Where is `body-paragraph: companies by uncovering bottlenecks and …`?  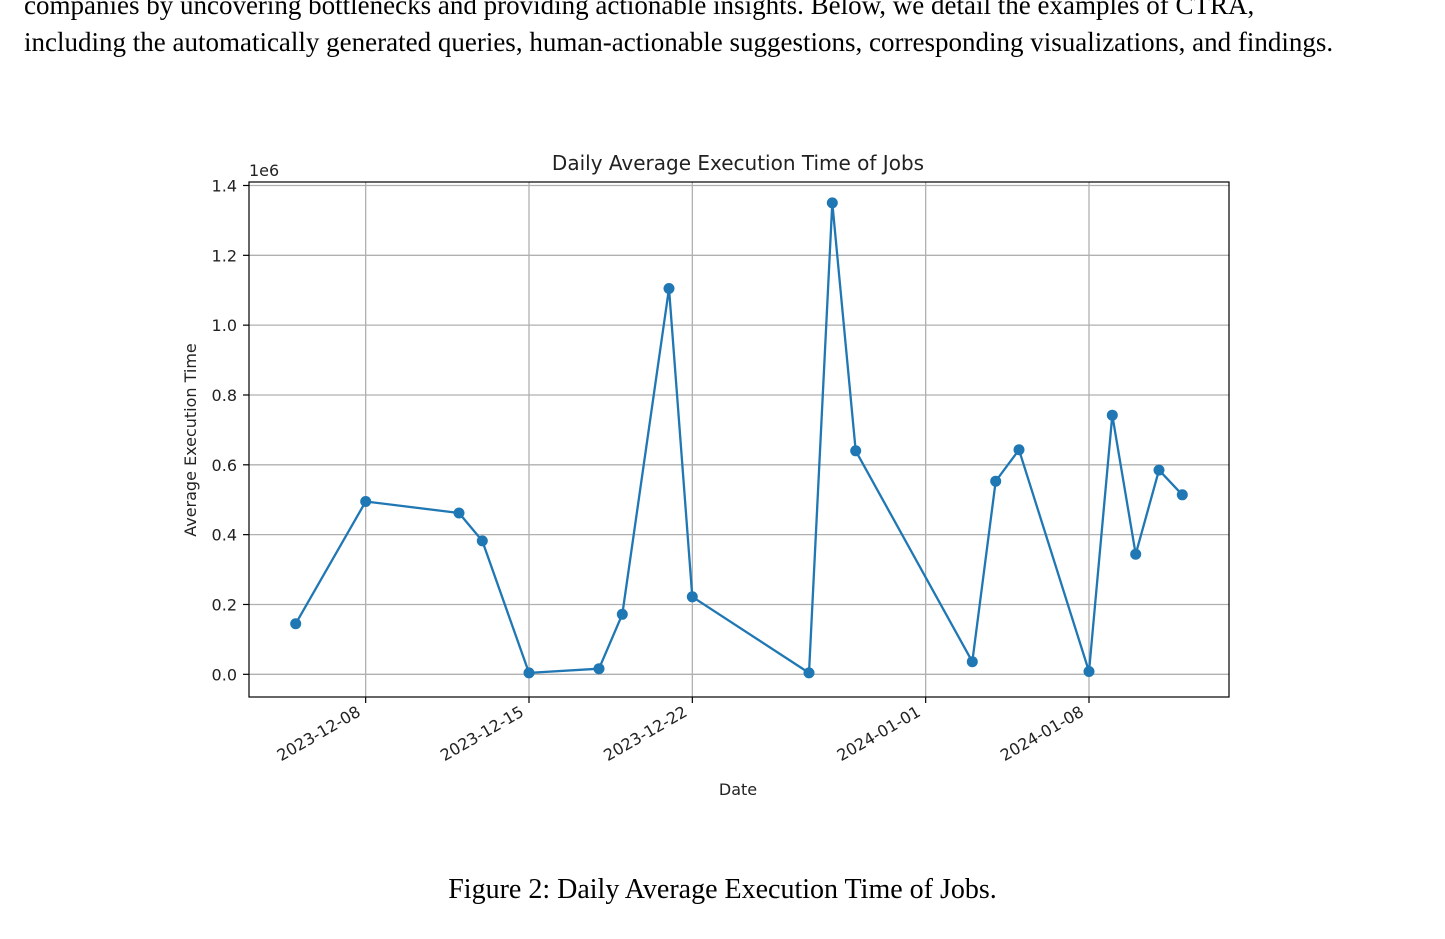
body-paragraph: companies by uncovering bottlenecks and … is located at coordinates (734, 30).